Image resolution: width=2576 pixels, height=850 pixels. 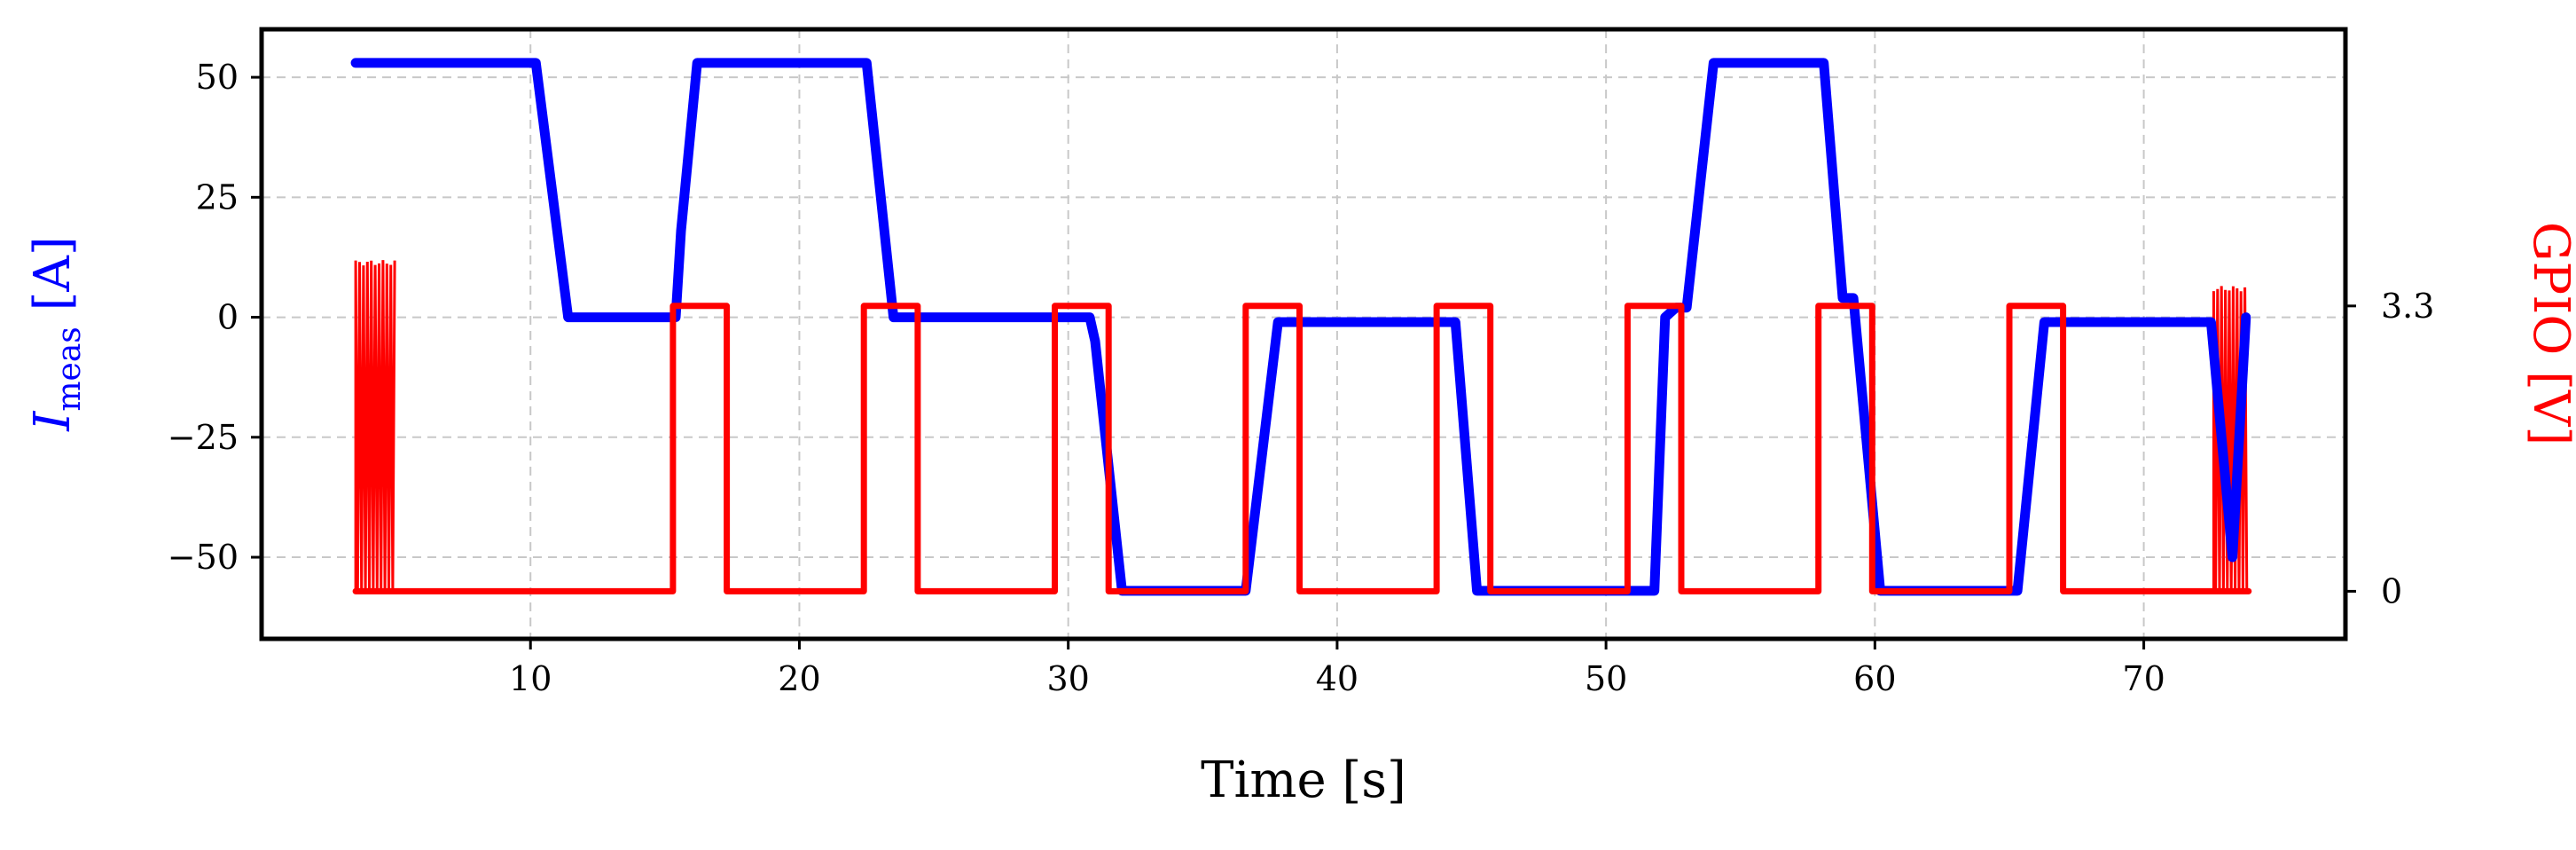 What do you see at coordinates (1067, 678) in the screenshot?
I see `x-tick-label: 30` at bounding box center [1067, 678].